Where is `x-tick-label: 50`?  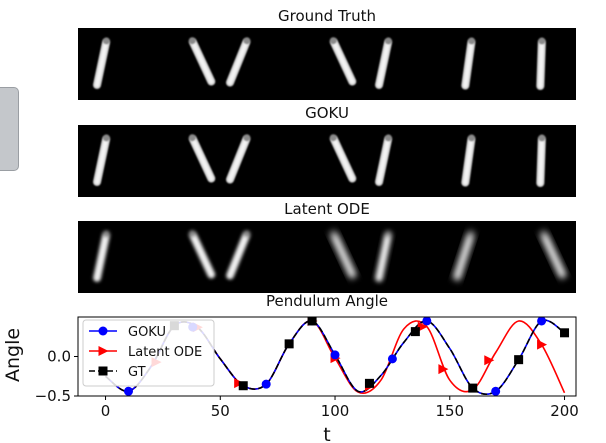 x-tick-label: 50 is located at coordinates (220, 411).